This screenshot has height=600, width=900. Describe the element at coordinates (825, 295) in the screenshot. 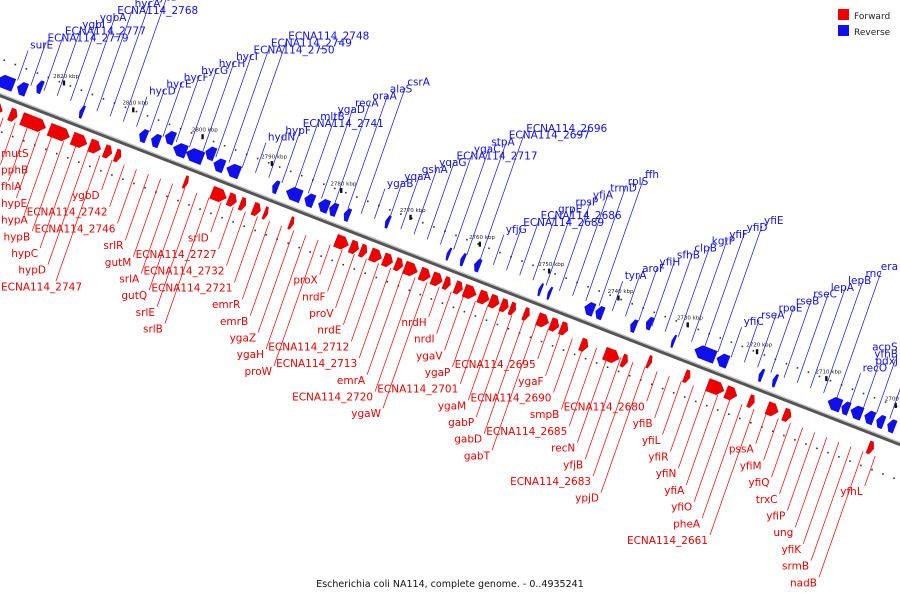

I see `reverse-gene-label: rseC` at that location.